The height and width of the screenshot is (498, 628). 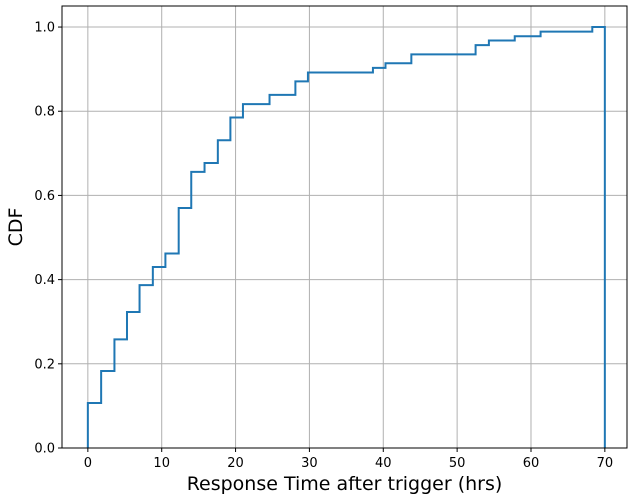 I want to click on y-tick-label: 0.8, so click(x=44, y=112).